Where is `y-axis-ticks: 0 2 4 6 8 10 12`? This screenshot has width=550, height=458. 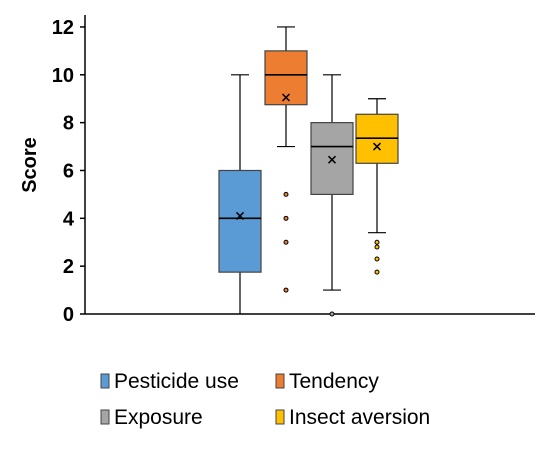 y-axis-ticks: 0 2 4 6 8 10 12 is located at coordinates (68, 171).